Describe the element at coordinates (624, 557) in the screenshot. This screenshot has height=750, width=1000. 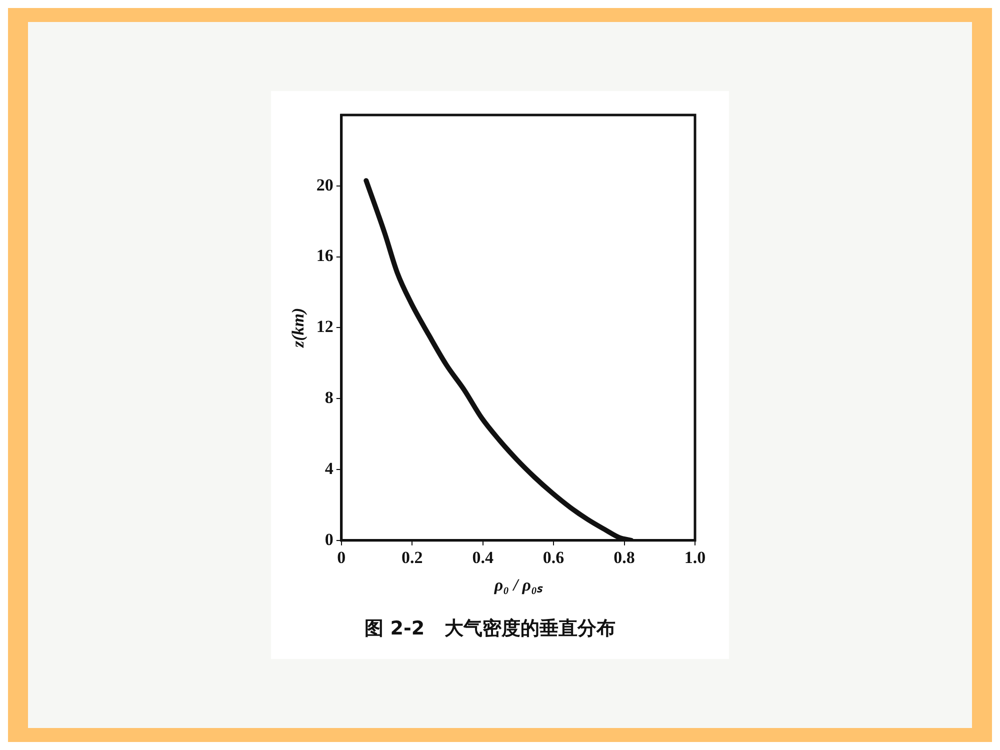
I see `x-tick-label: 0.8` at that location.